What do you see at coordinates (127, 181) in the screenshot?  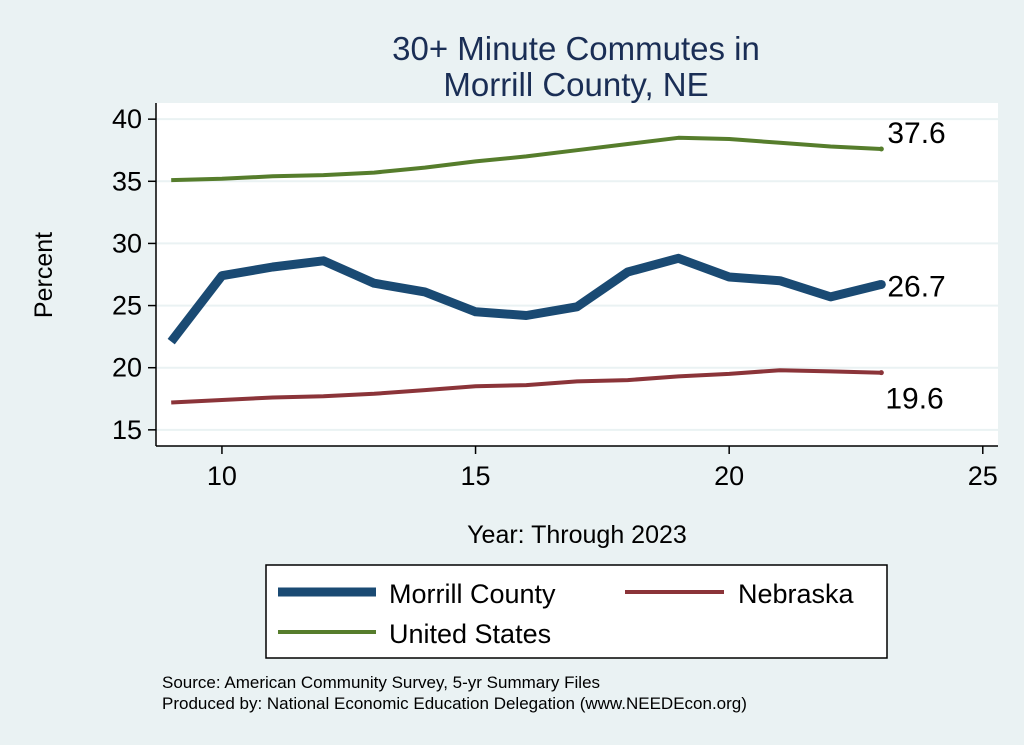 I see `y-tick-label-35: 35` at bounding box center [127, 181].